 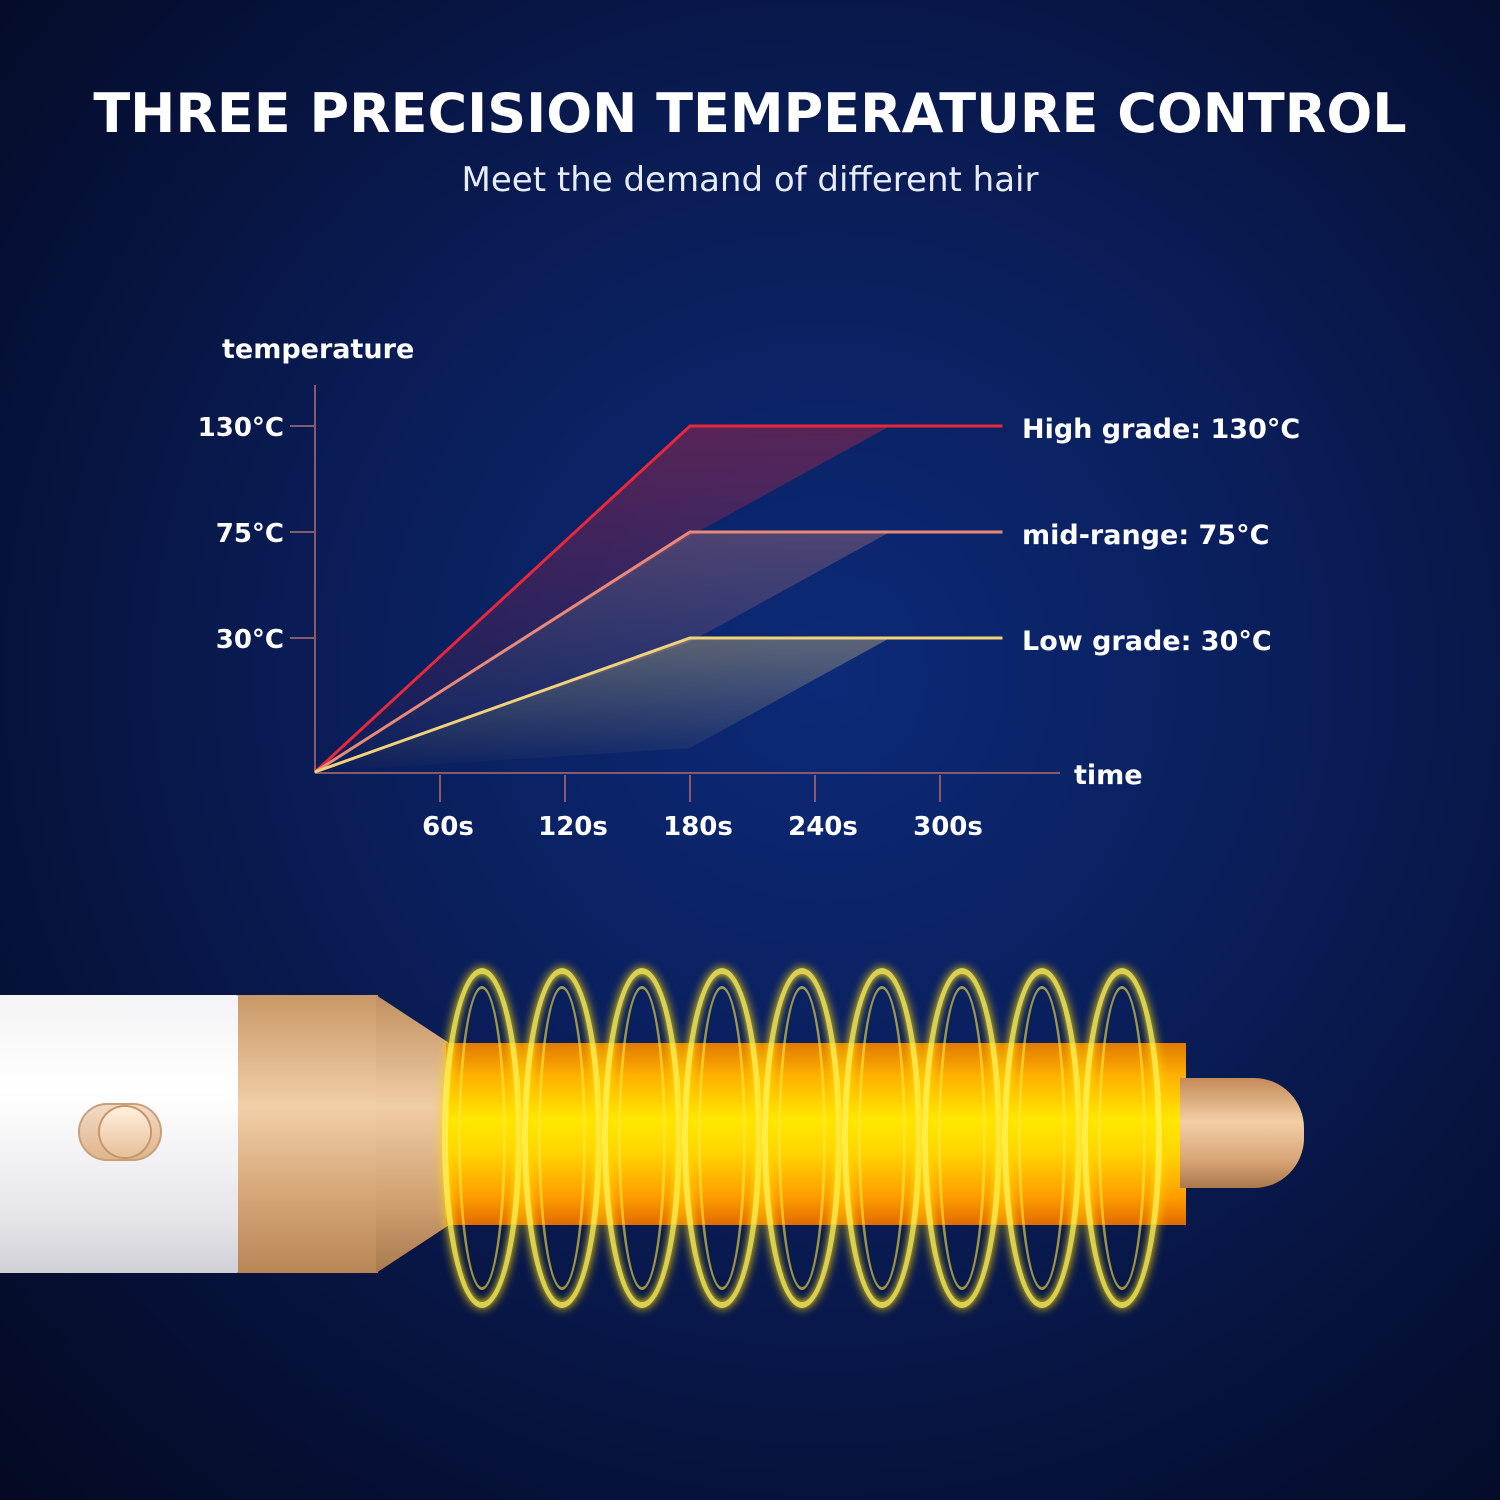 What do you see at coordinates (250, 534) in the screenshot?
I see `y-tick-label: 75°C` at bounding box center [250, 534].